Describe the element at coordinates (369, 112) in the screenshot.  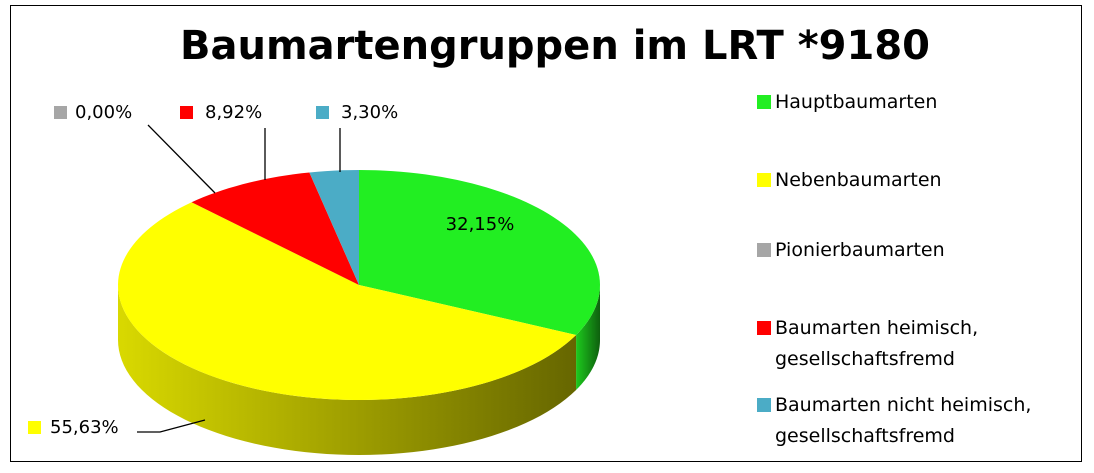
I see `data-label: 3,30%` at that location.